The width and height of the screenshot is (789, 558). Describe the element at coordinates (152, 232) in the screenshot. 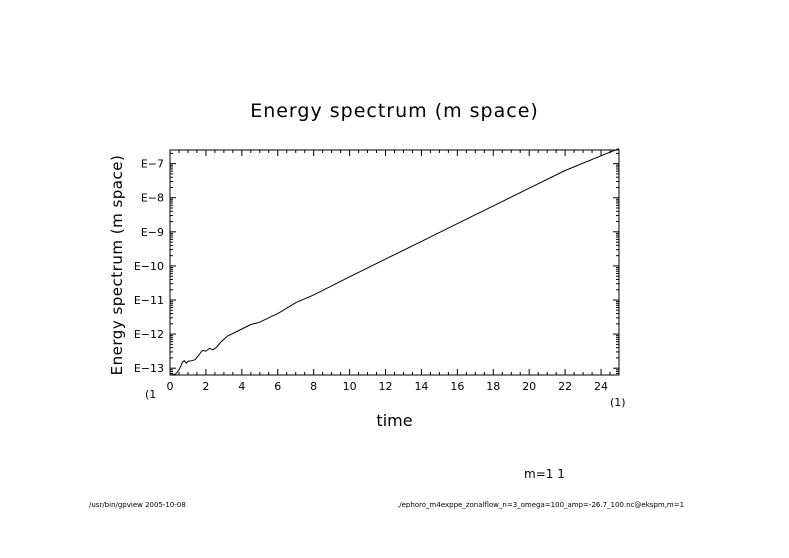

I see `y-tick-label: E−9` at that location.